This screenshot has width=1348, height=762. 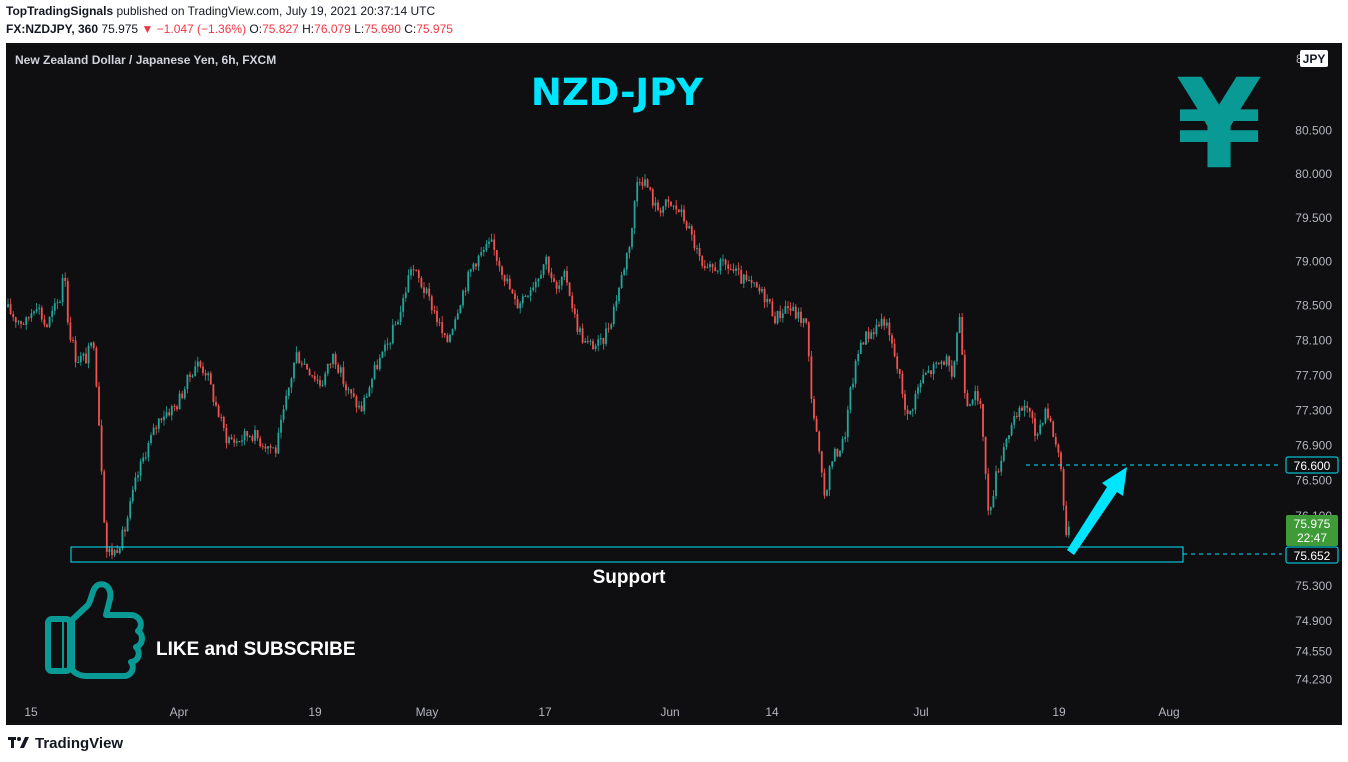 I want to click on y-tick-label: 79.500, so click(x=1313, y=218).